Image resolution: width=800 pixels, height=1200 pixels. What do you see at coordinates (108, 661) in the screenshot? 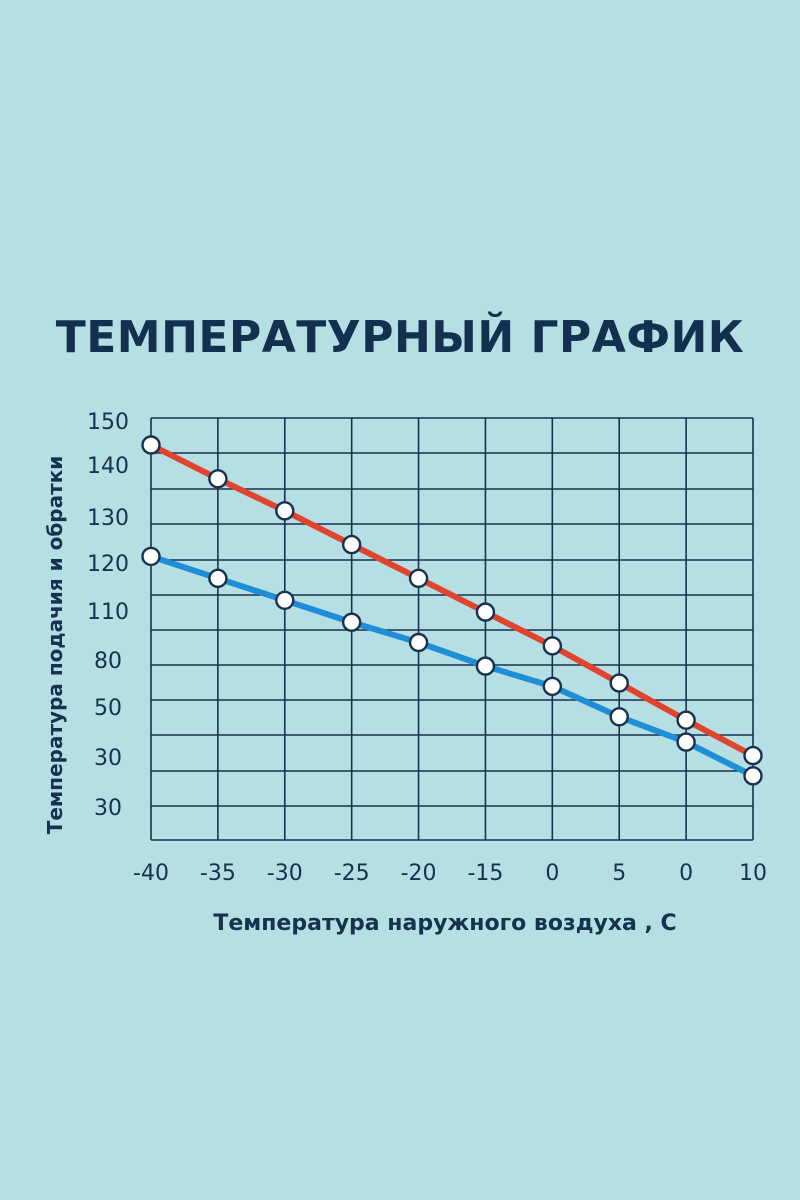
I see `y-tick-label: 80` at bounding box center [108, 661].